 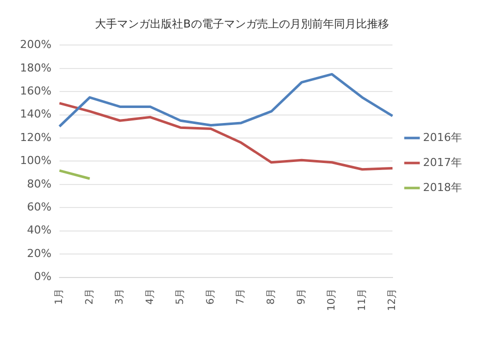 I want to click on x-tick-label: 9月, so click(x=302, y=296).